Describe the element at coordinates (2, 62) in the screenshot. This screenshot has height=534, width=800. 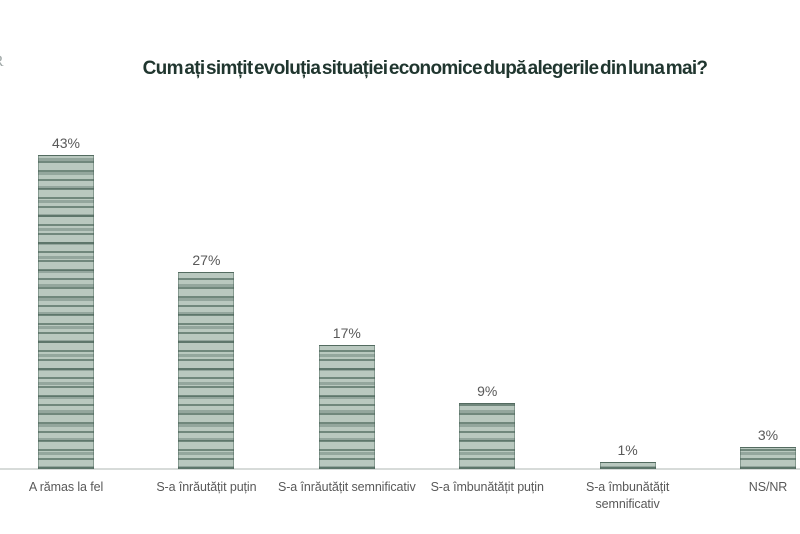
I see `cropped-logo-fragment: R` at that location.